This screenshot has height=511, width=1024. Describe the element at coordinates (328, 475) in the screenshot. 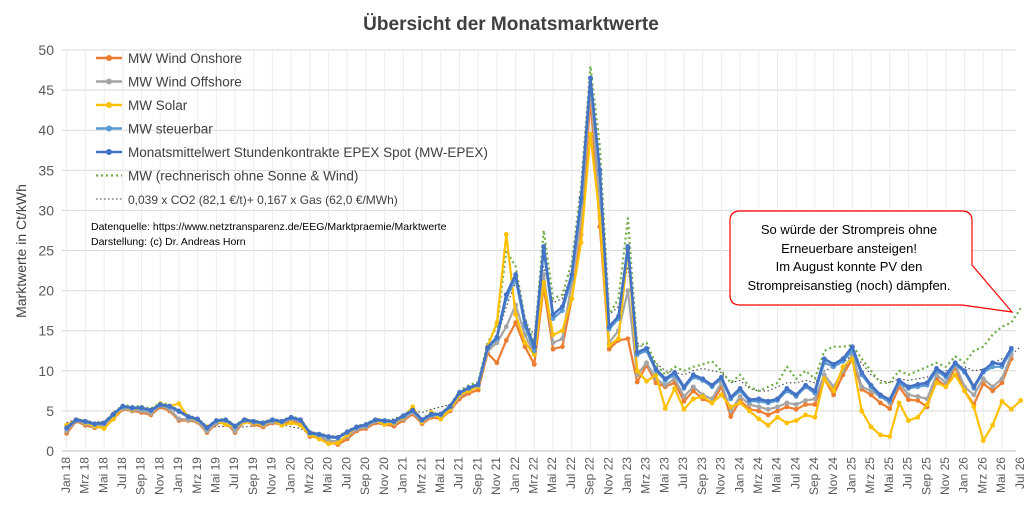

I see `x-tick-label: Mai 20` at that location.